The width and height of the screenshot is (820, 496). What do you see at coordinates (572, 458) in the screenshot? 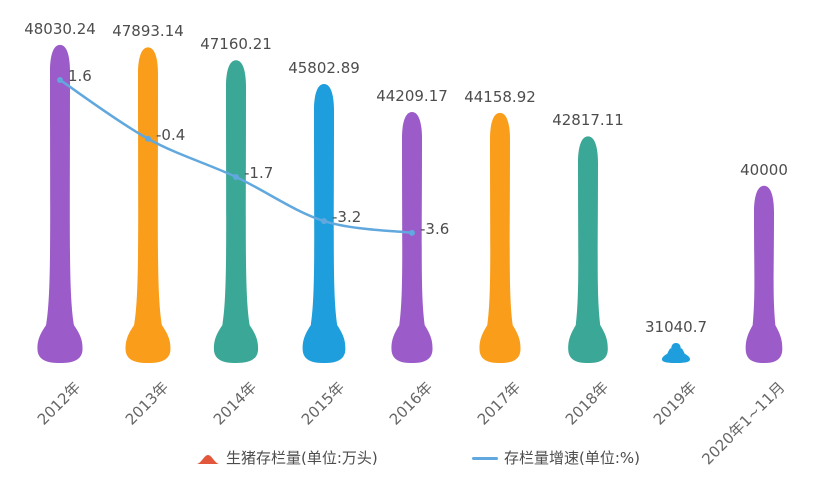
I see `legend-label-growth-rate: 存栏量增速(单位:%)` at bounding box center [572, 458].